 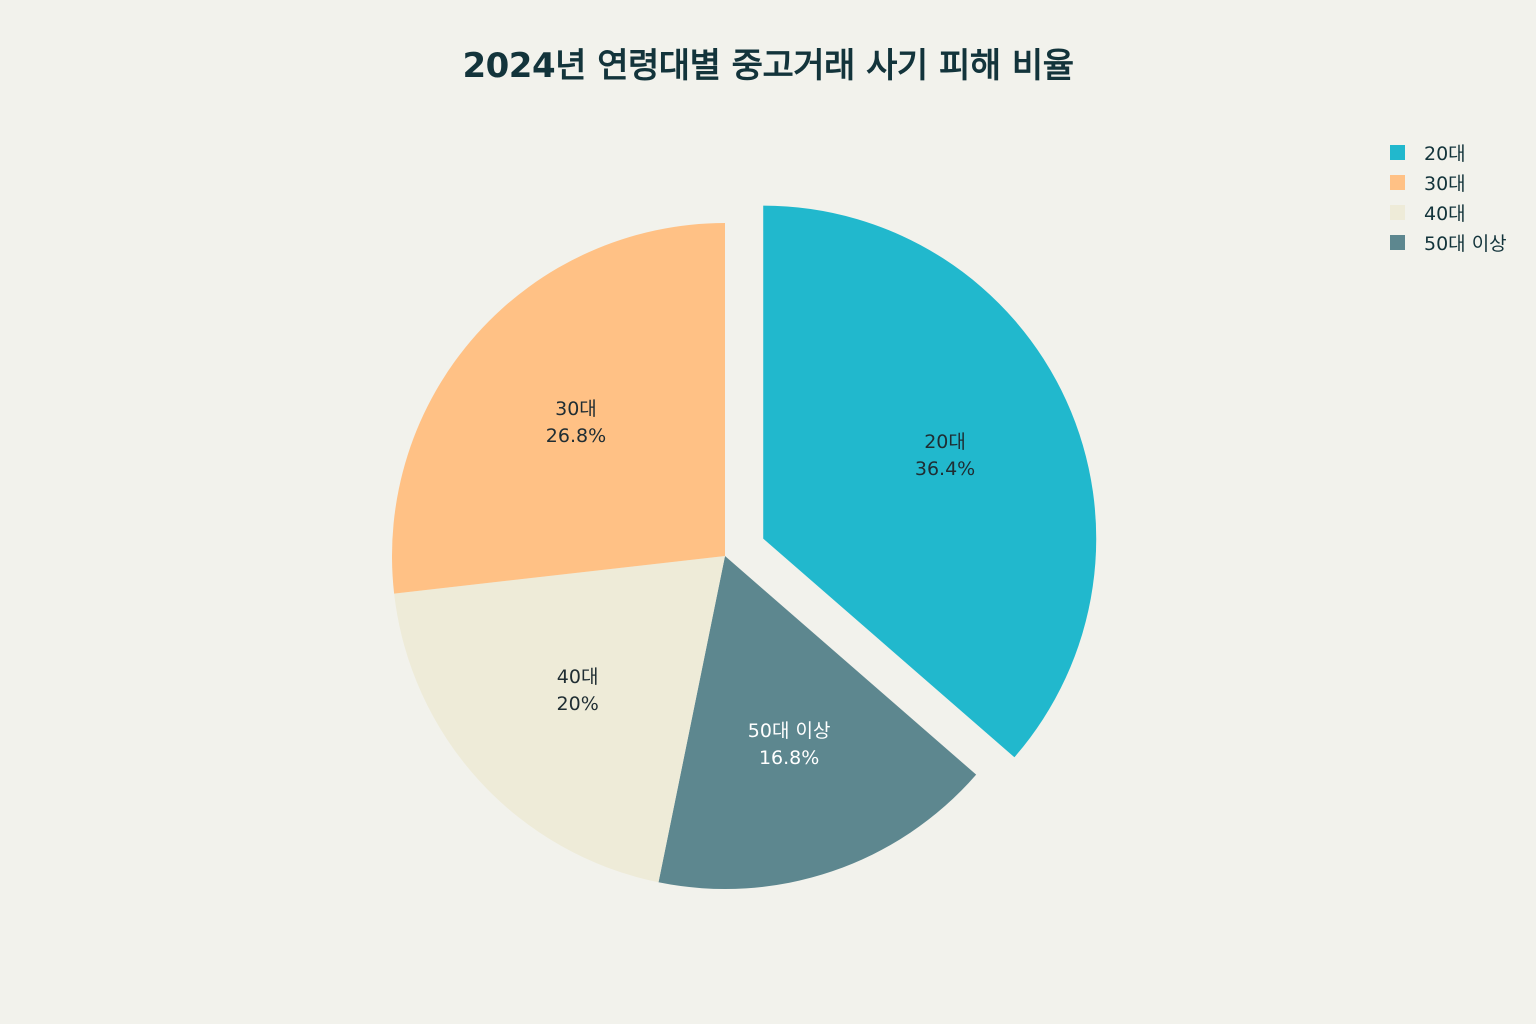 I want to click on legend-item-40s: 40대, so click(x=1448, y=212).